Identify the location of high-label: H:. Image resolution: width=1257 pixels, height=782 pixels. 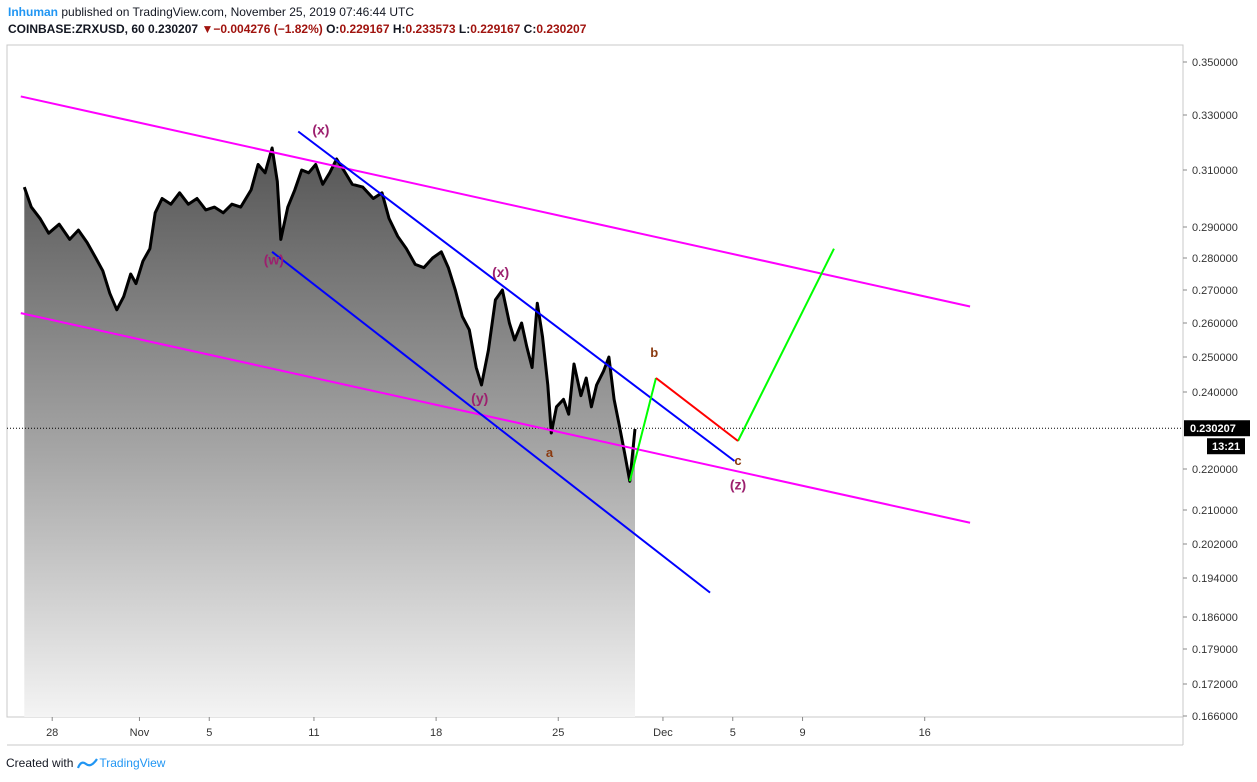
(399, 29).